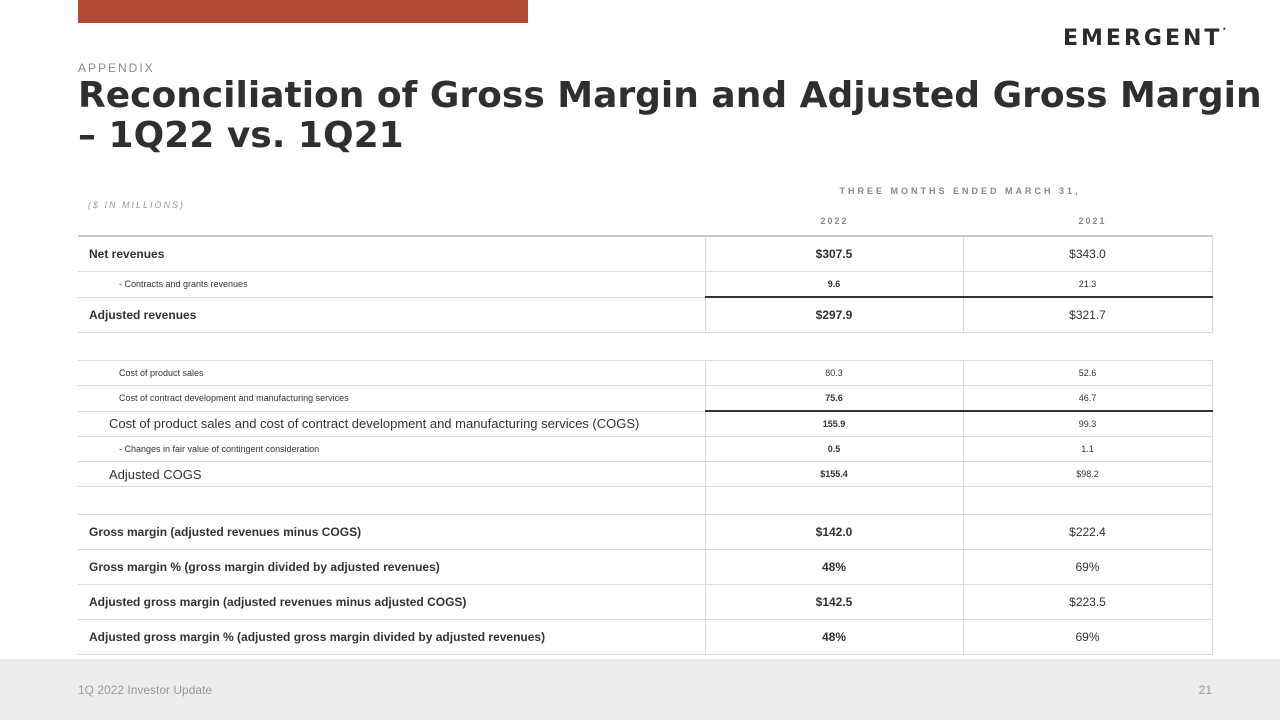  What do you see at coordinates (1087, 253) in the screenshot?
I see `value-2021: $343.0` at bounding box center [1087, 253].